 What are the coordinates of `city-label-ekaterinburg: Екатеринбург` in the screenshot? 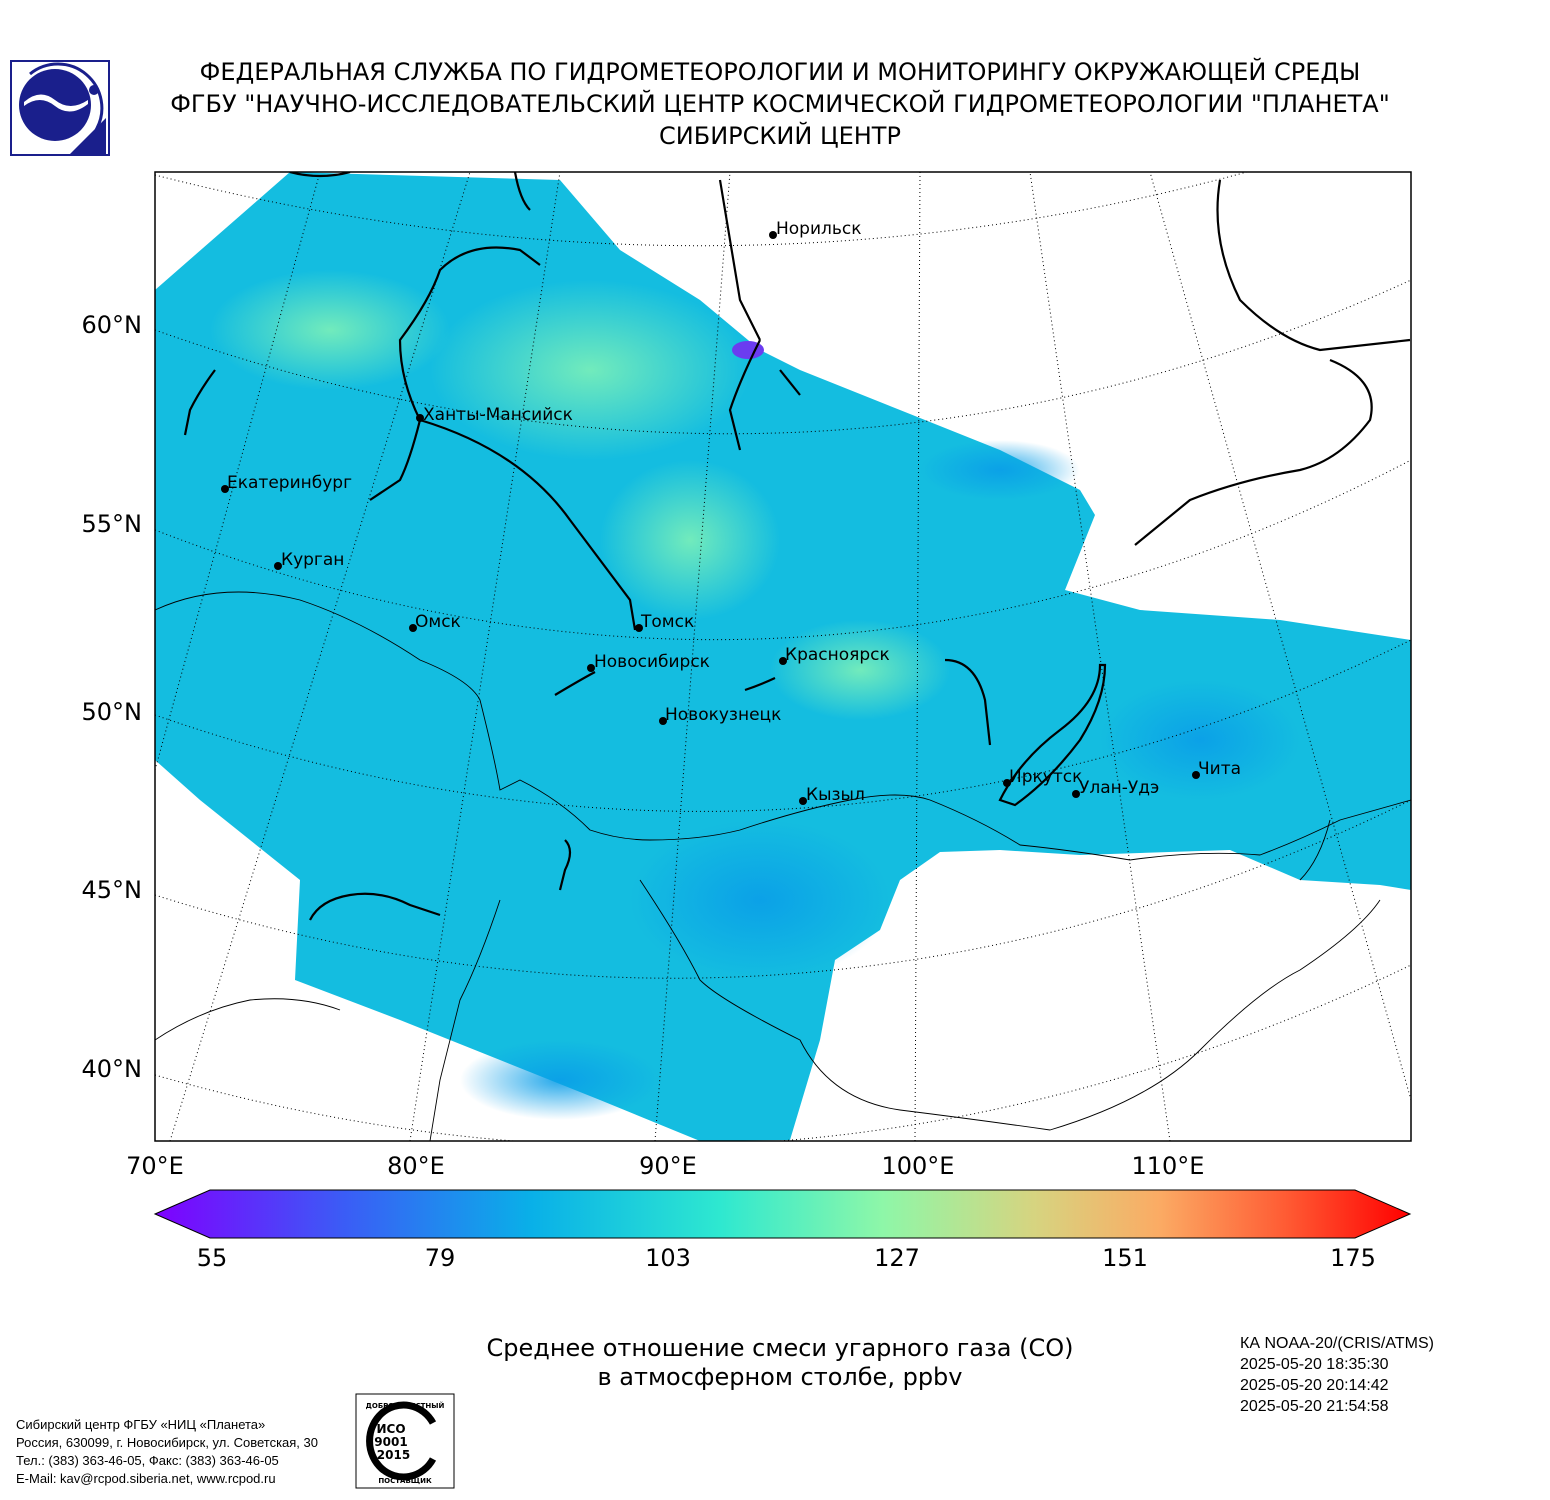 It's located at (289, 483).